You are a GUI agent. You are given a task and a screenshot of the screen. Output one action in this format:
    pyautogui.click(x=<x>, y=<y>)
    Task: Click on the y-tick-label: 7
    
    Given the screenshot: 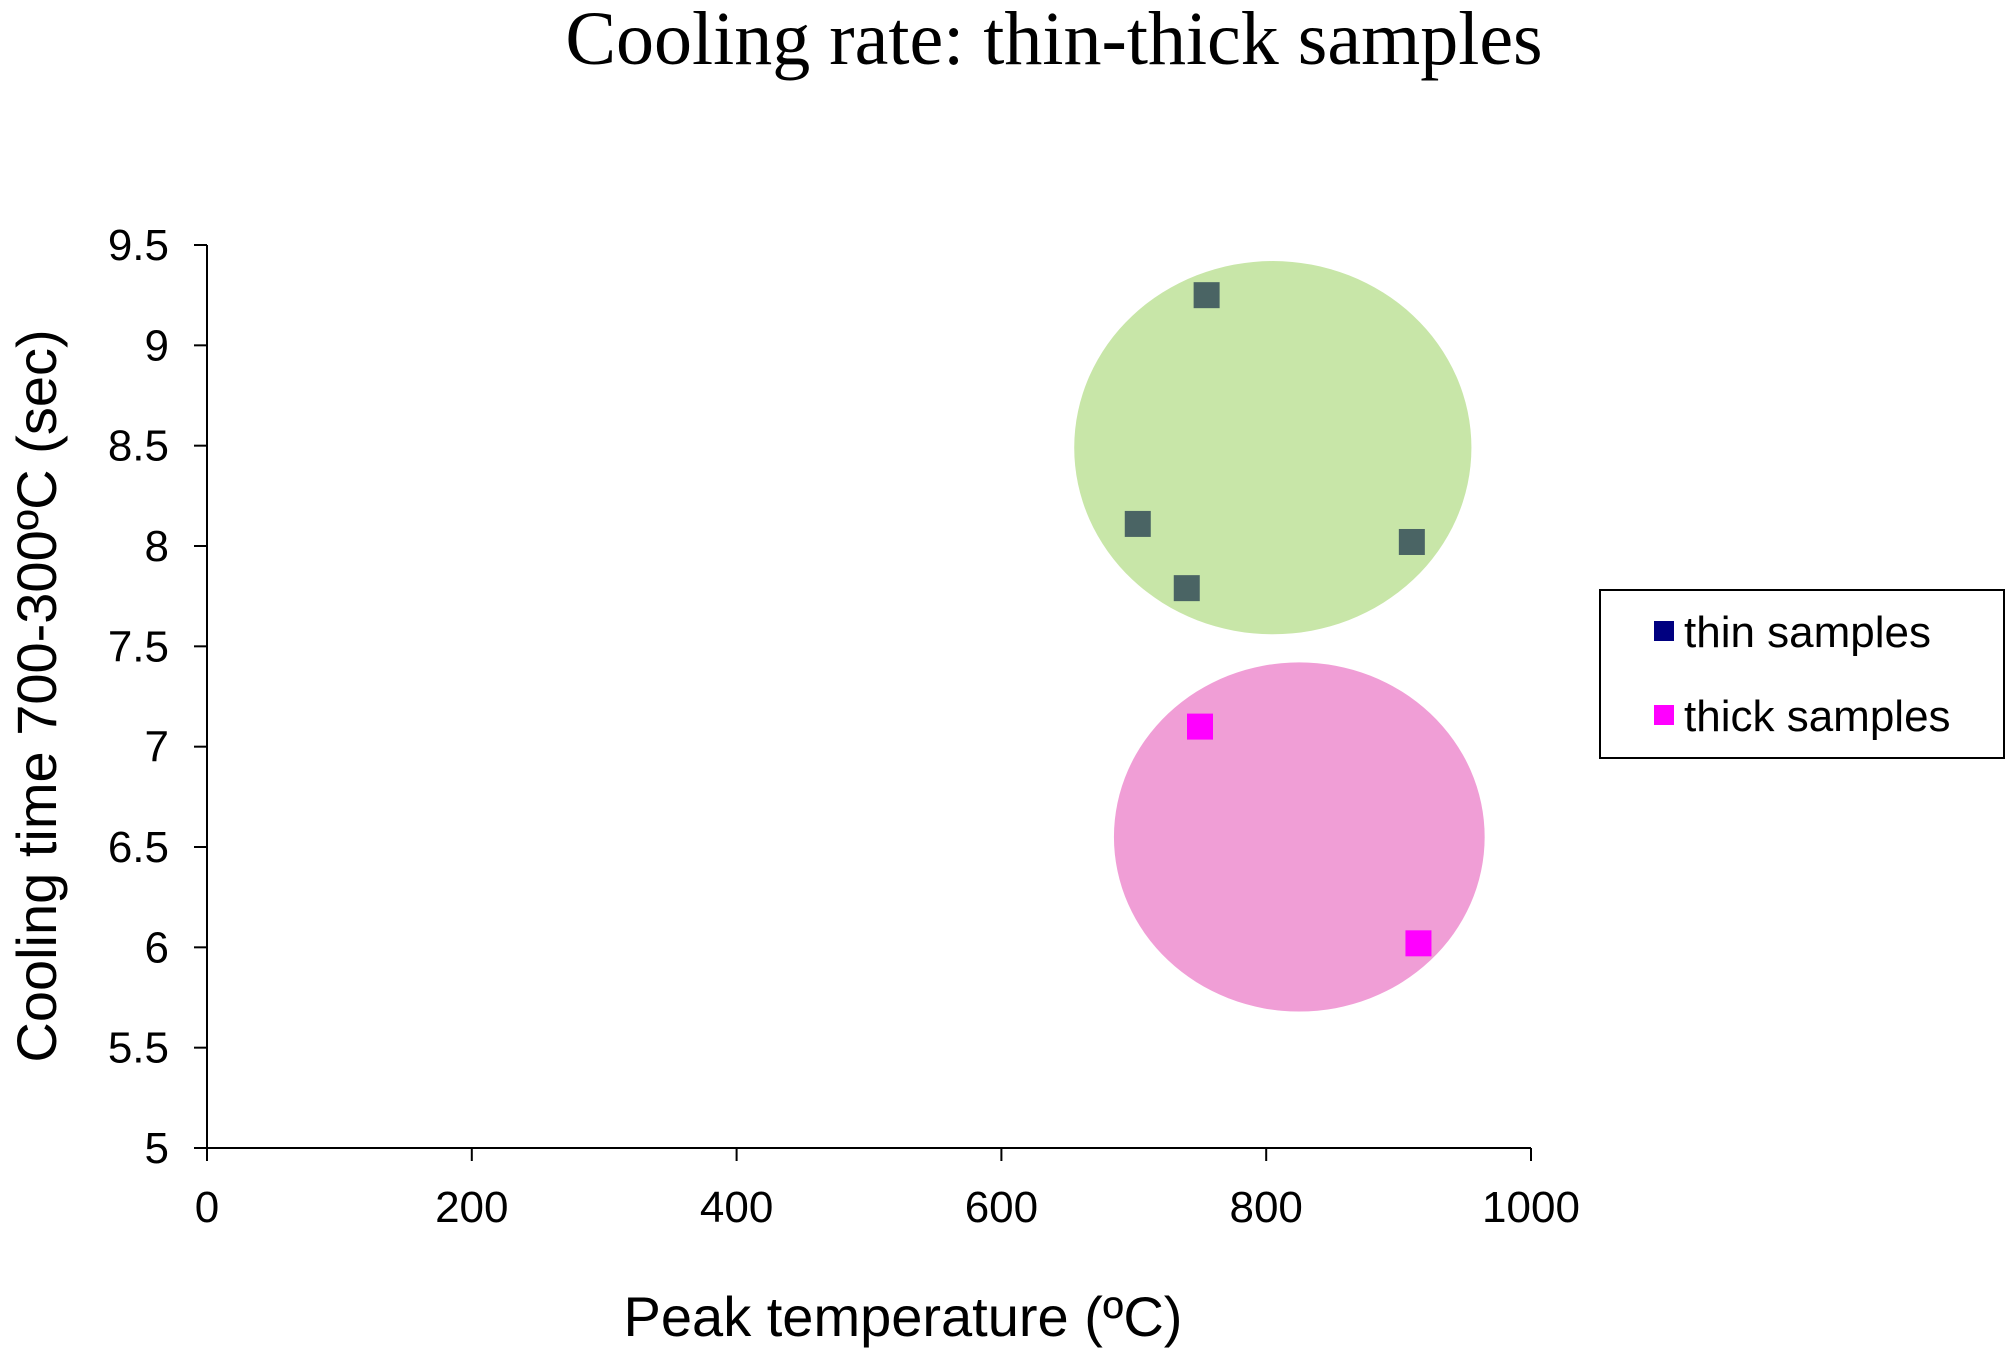 What is the action you would take?
    pyautogui.click(x=157, y=747)
    